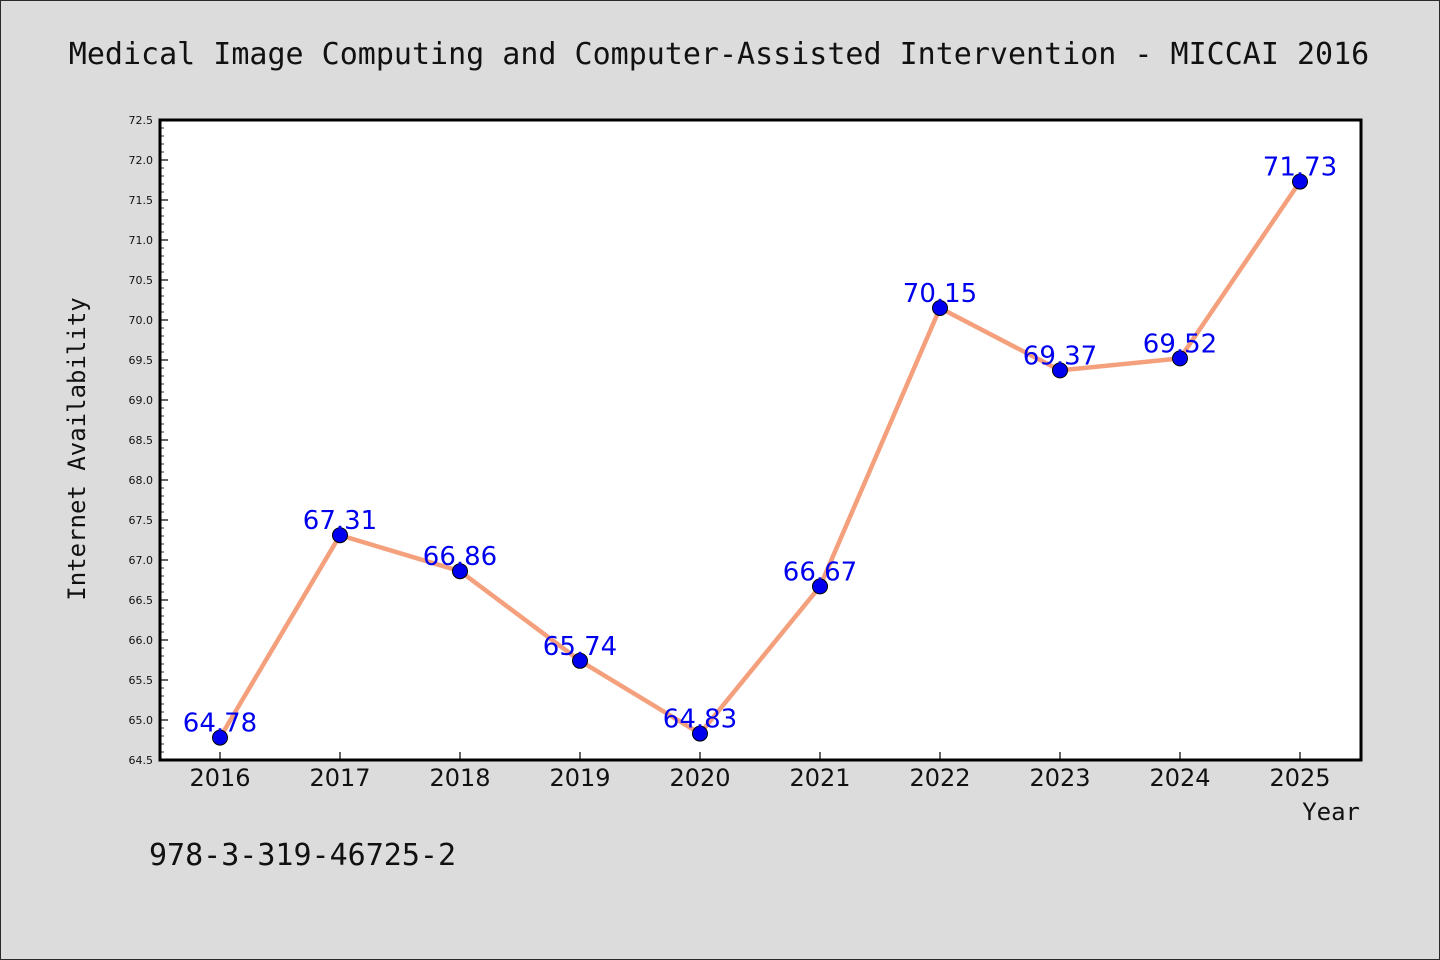 The height and width of the screenshot is (960, 1440). What do you see at coordinates (141, 600) in the screenshot?
I see `y-tick-label: 66.5` at bounding box center [141, 600].